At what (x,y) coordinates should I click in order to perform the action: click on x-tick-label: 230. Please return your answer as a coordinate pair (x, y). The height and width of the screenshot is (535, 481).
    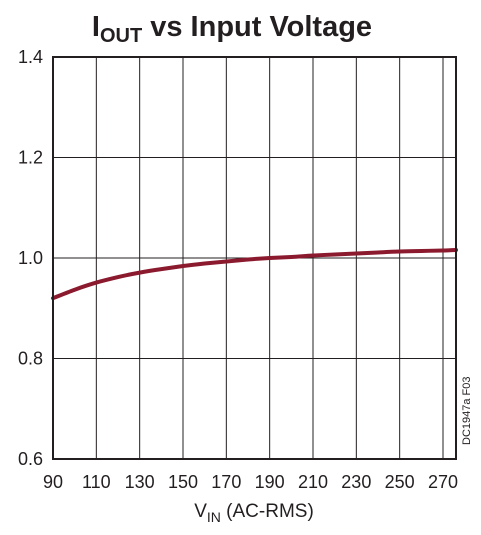
    Looking at the image, I should click on (356, 482).